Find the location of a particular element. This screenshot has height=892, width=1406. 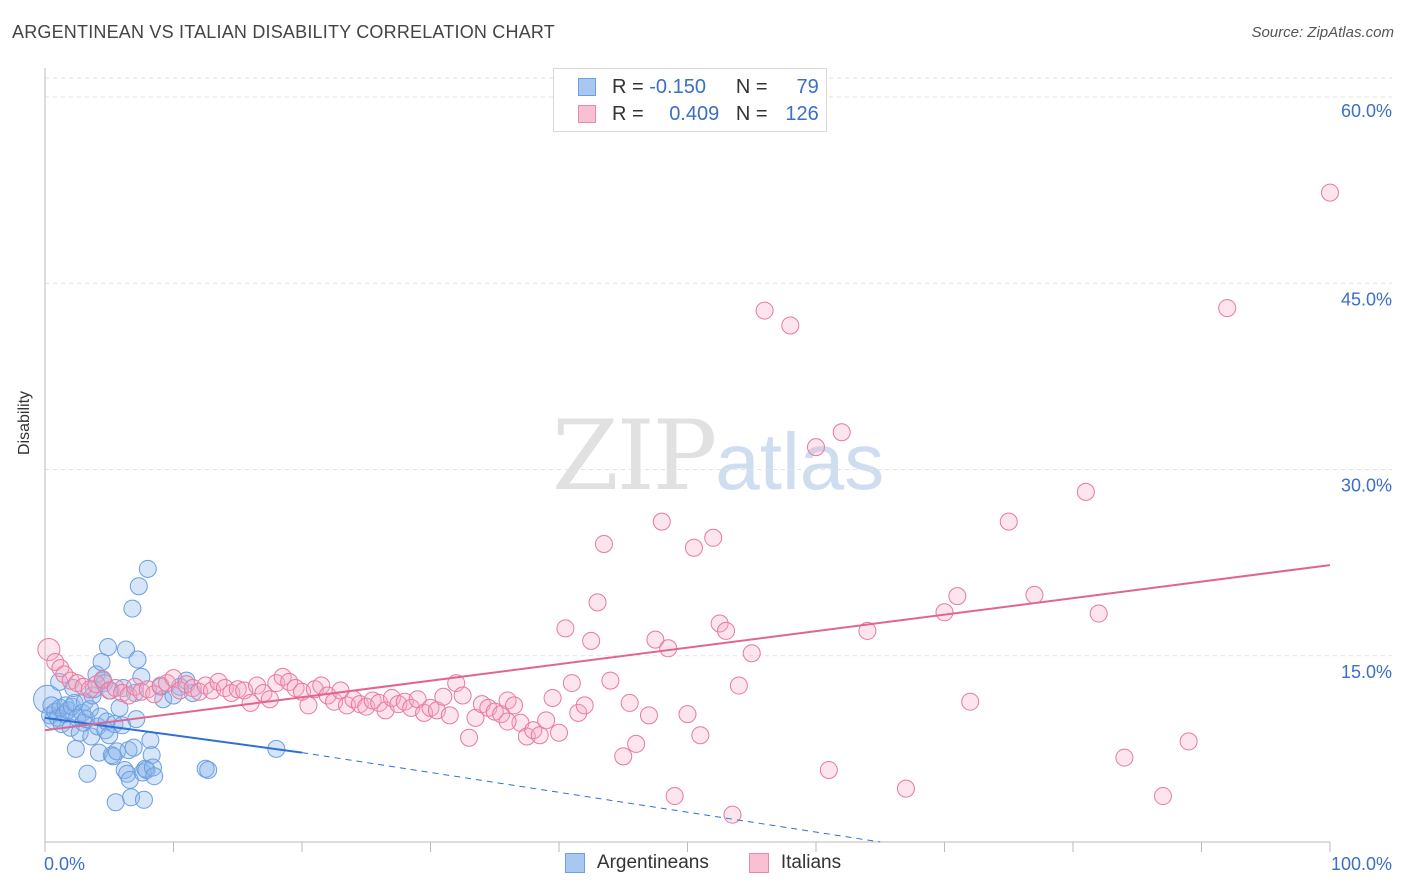

y-axis-label: Disability is located at coordinates (24, 422).